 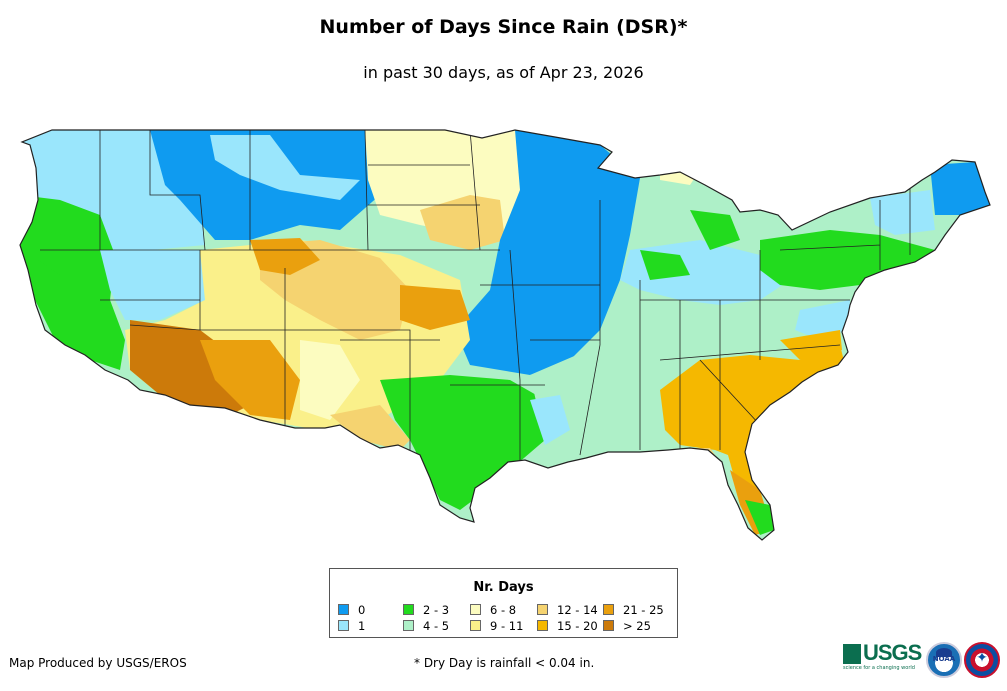 I want to click on legend-item-7: 15 - 20, so click(x=567, y=626).